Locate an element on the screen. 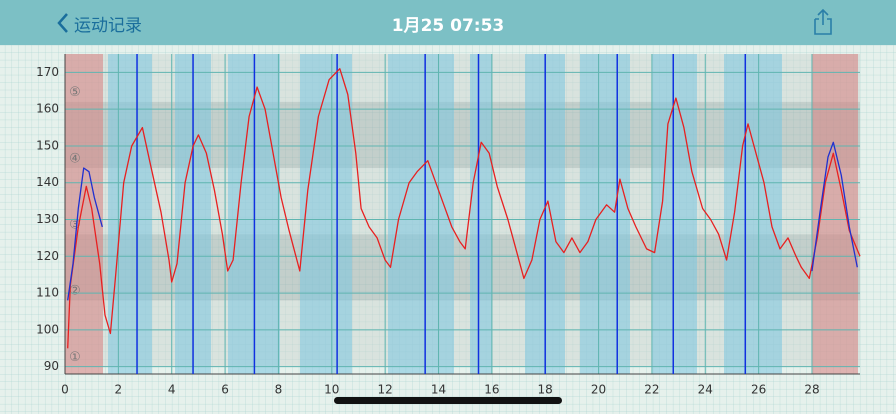 This screenshot has width=896, height=414. y-tick-label: 160 is located at coordinates (47, 109).